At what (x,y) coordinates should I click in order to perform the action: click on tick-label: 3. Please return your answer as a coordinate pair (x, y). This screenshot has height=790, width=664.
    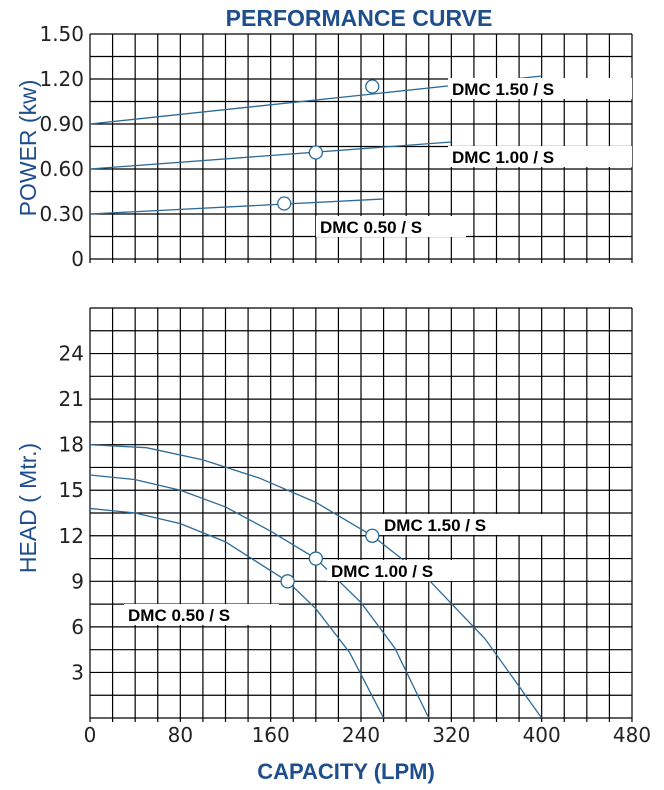
    Looking at the image, I should click on (77, 672).